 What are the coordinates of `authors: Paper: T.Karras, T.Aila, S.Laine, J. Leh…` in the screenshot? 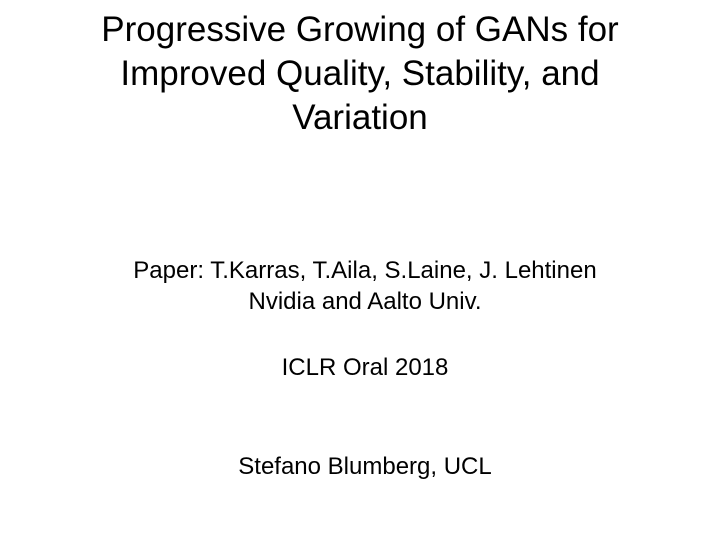 It's located at (365, 270).